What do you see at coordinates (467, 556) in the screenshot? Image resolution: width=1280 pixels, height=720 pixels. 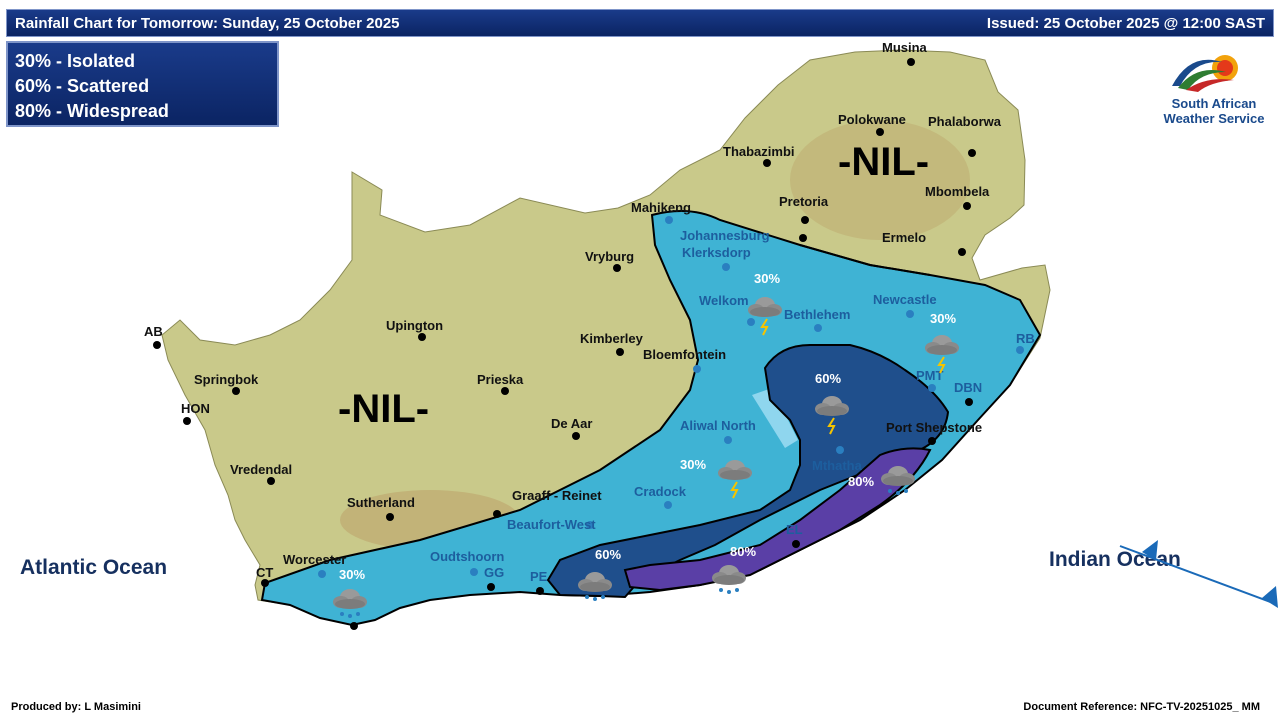 I see `city-oudtshoorn: Oudtshoorn` at bounding box center [467, 556].